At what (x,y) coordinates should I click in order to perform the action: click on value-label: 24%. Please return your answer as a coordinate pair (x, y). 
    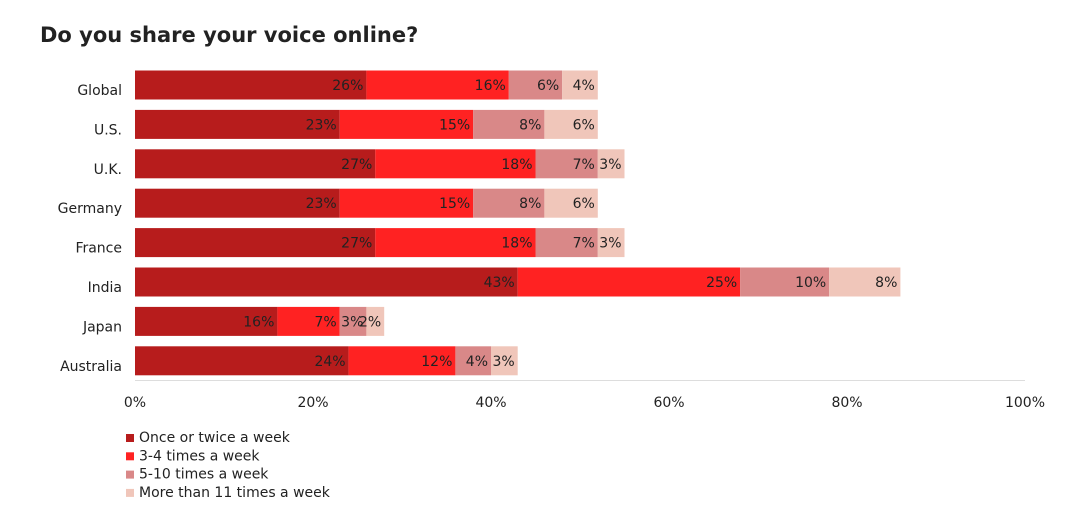
    Looking at the image, I should click on (329, 362).